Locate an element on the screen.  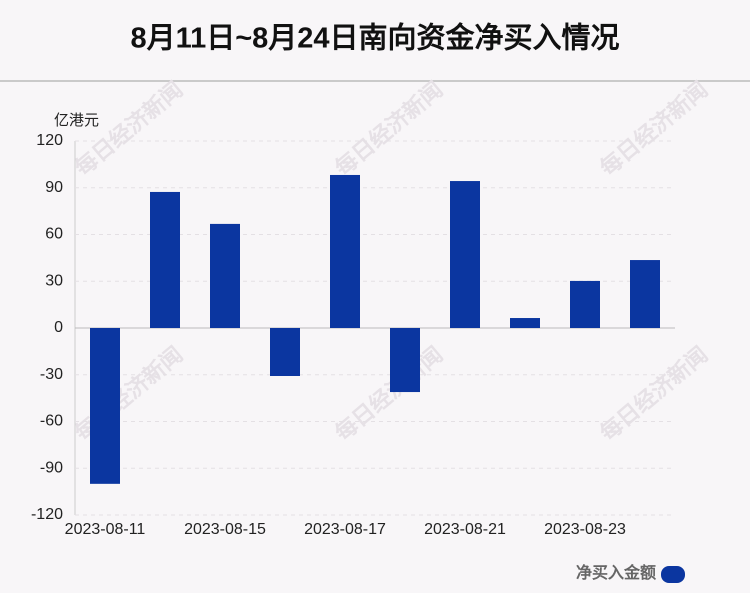
x-tick-label: 2023-08-11 is located at coordinates (105, 529).